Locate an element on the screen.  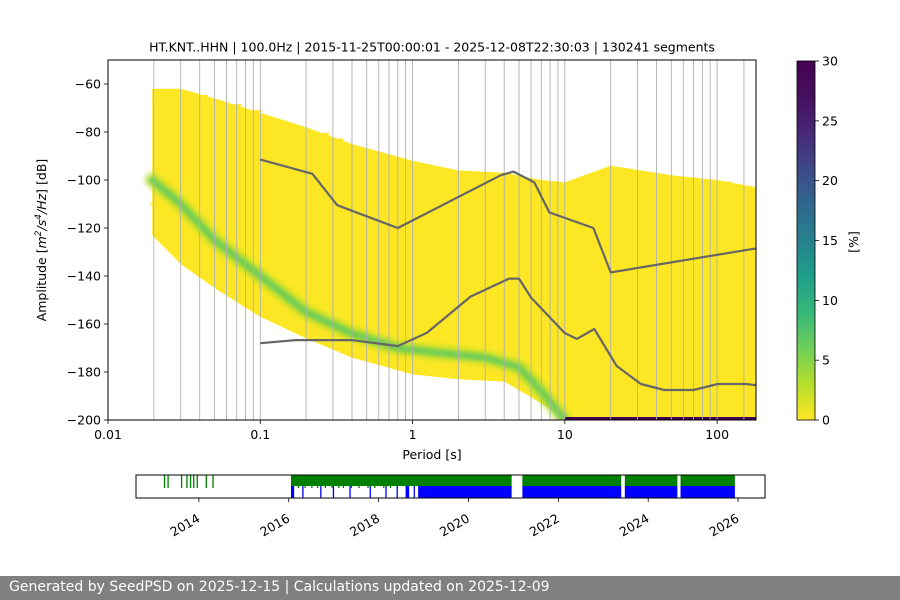
timeline-tick-label: 2024 is located at coordinates (634, 525).